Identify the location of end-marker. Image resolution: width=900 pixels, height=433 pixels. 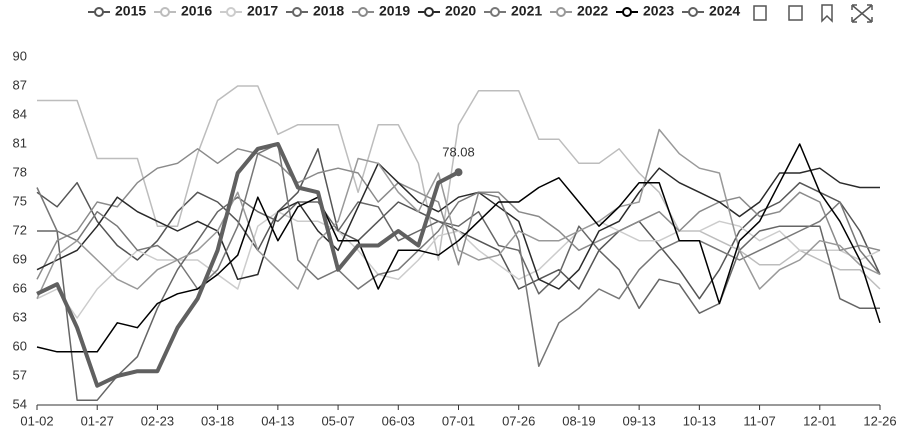
(458, 172).